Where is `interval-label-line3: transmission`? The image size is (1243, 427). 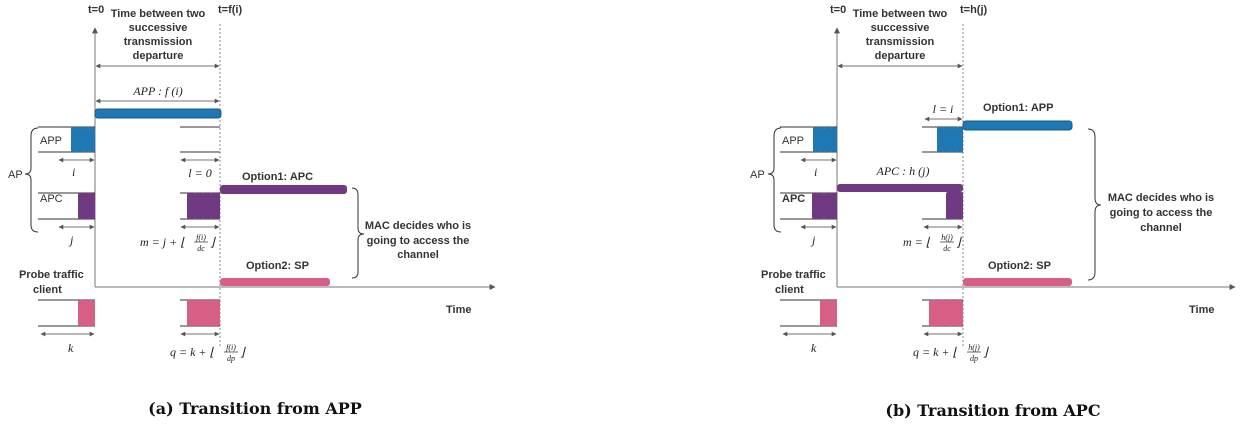 interval-label-line3: transmission is located at coordinates (158, 42).